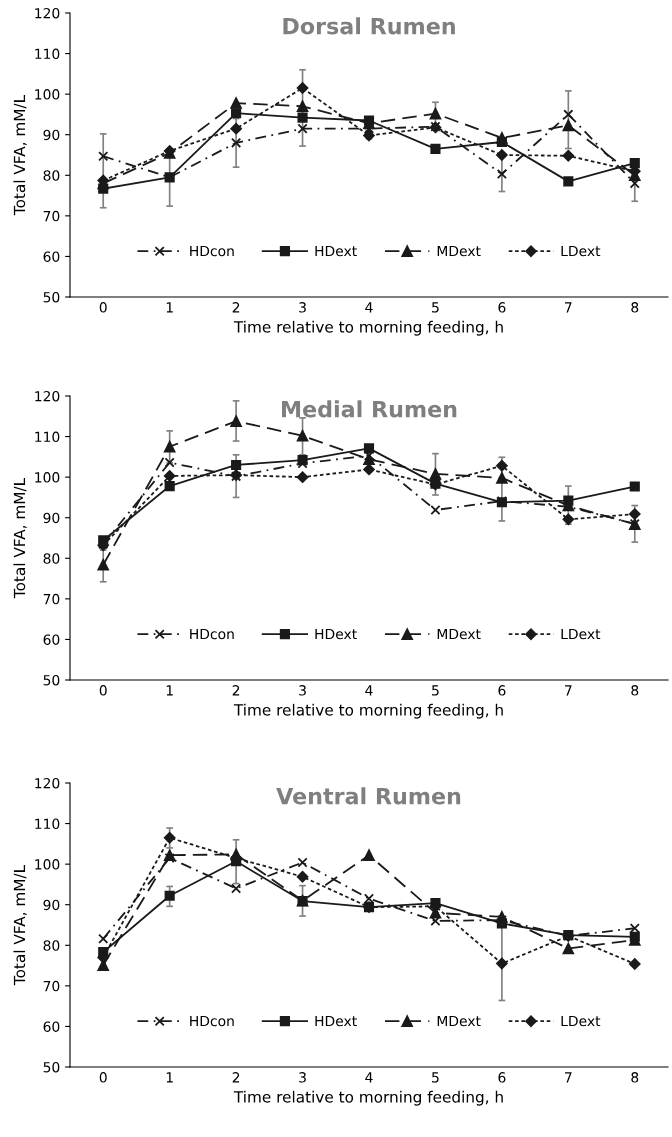 This screenshot has width=672, height=1137. I want to click on chart-title: Dorsal Rumen, so click(369, 26).